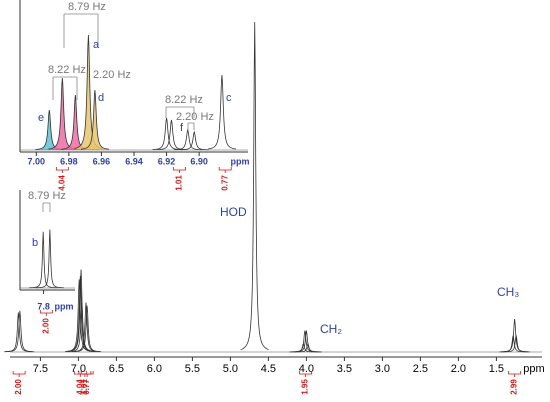 The width and height of the screenshot is (550, 402). Describe the element at coordinates (35, 243) in the screenshot. I see `annotation: b` at that location.